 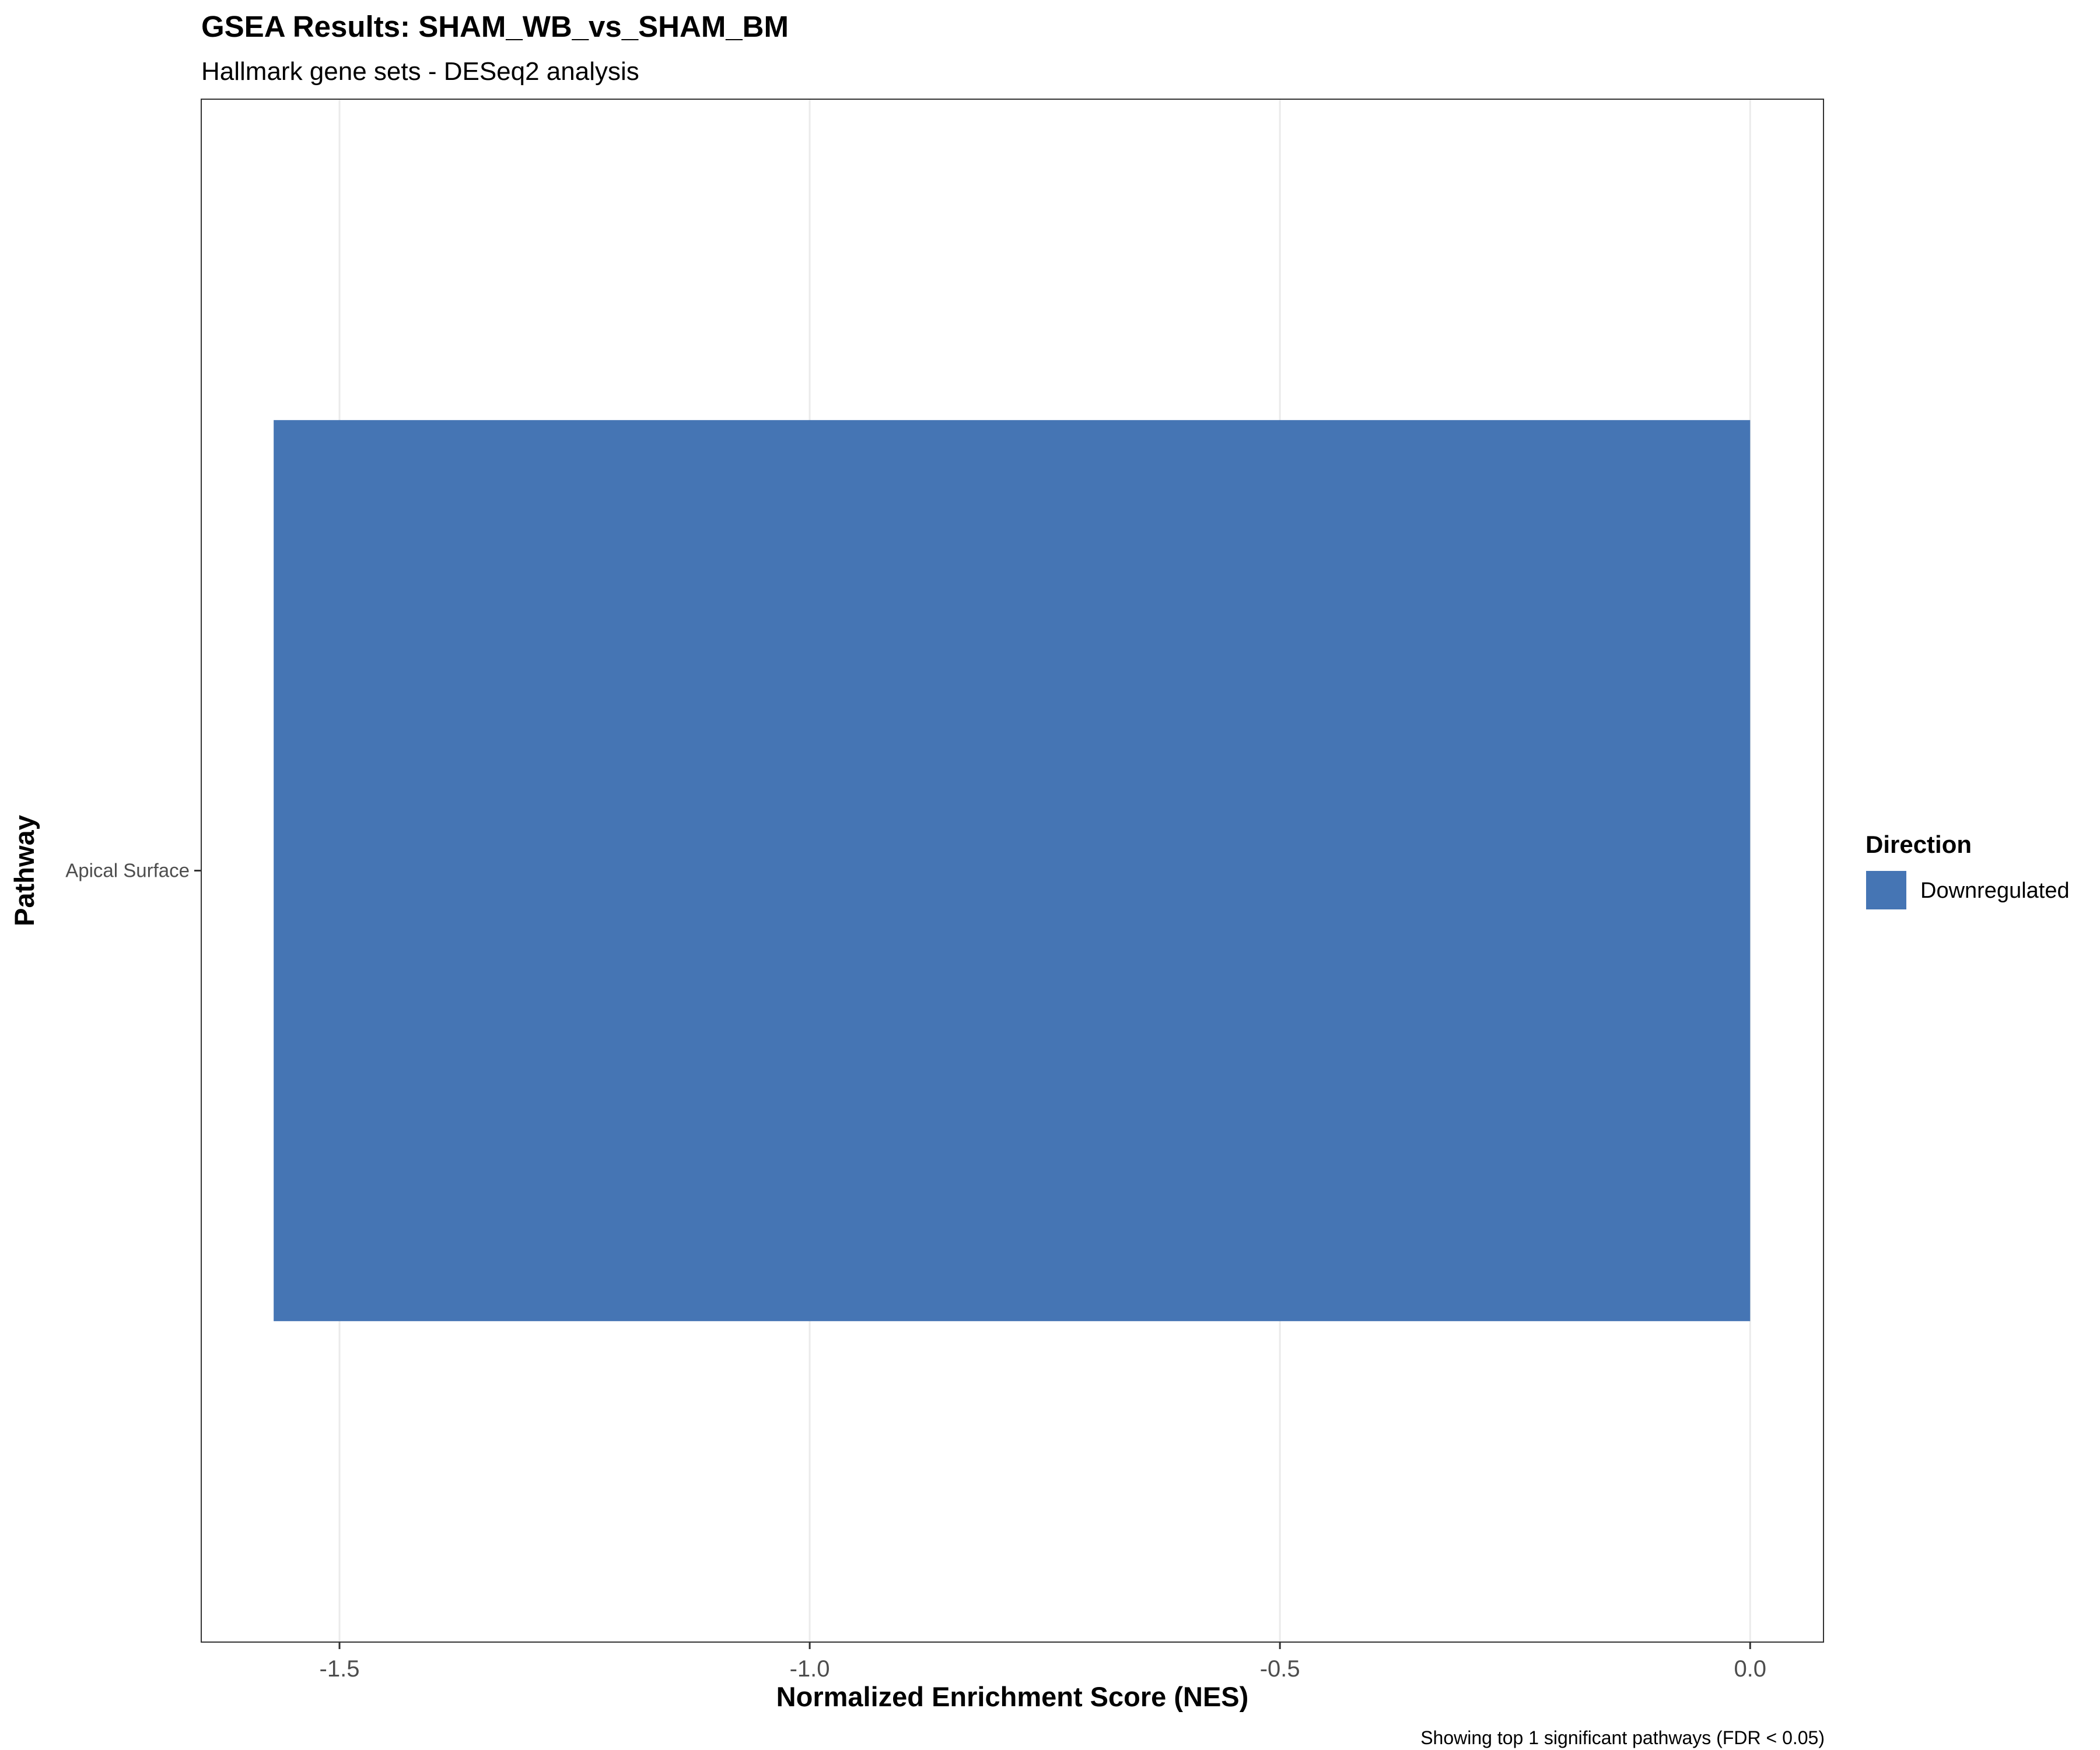 What do you see at coordinates (24, 870) in the screenshot?
I see `y-axis-title: Pathway` at bounding box center [24, 870].